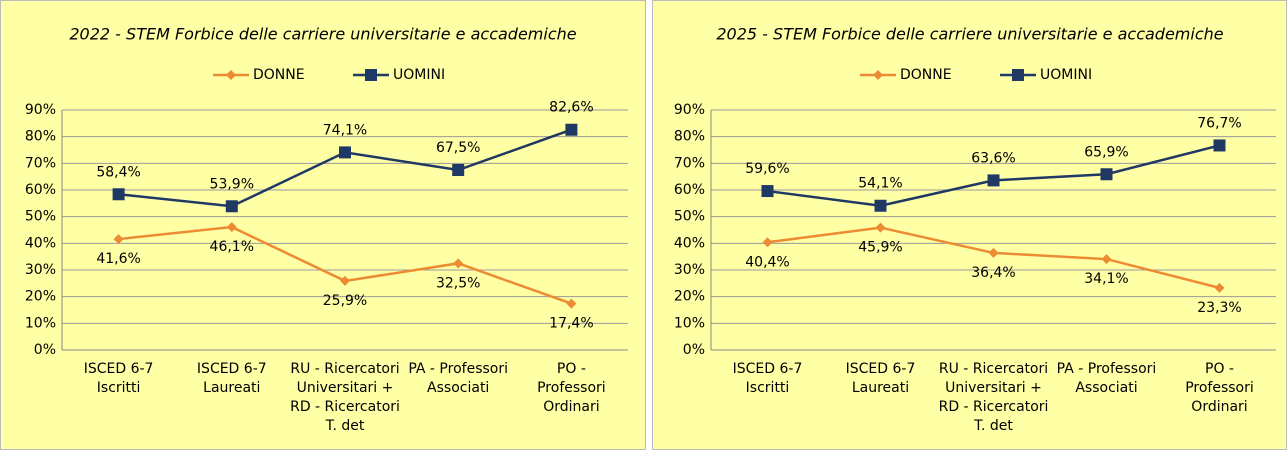 The height and width of the screenshot is (450, 1287). What do you see at coordinates (767, 262) in the screenshot?
I see `data-label: 40,4%` at bounding box center [767, 262].